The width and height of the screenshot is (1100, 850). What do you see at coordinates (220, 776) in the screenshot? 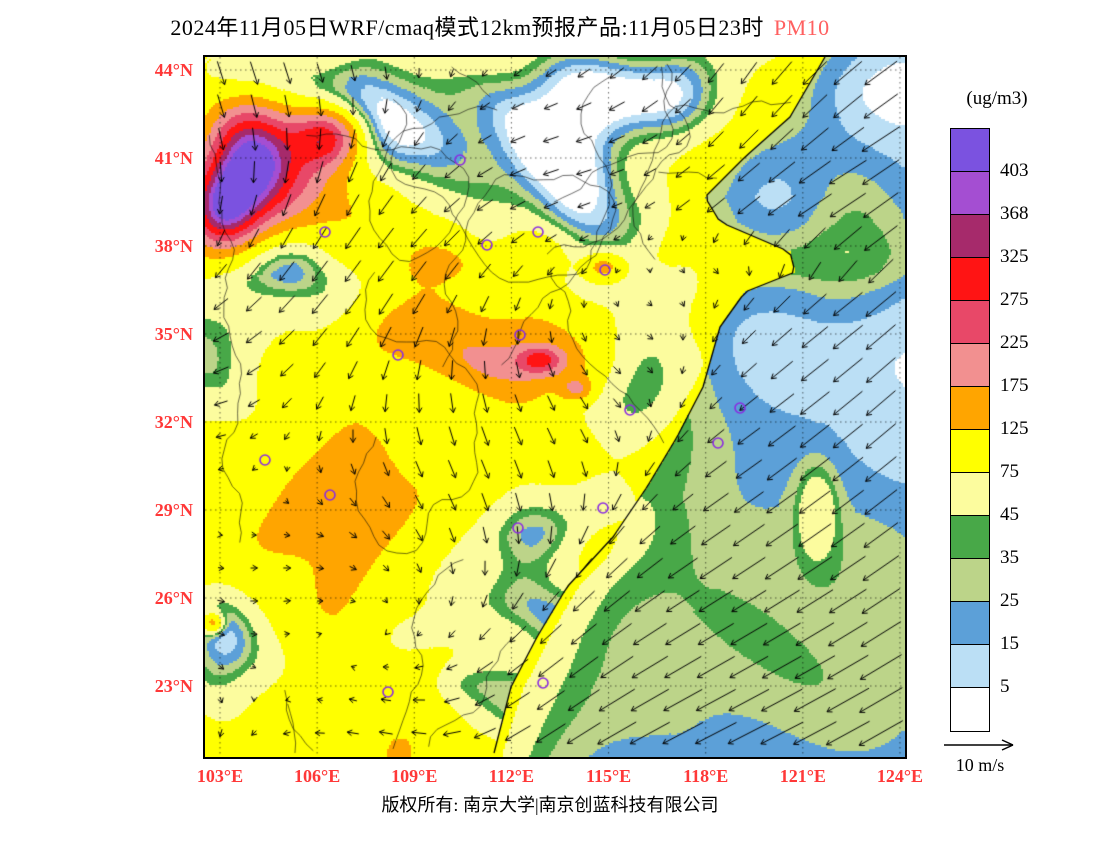
I see `lon-label: 103°E` at bounding box center [220, 776].